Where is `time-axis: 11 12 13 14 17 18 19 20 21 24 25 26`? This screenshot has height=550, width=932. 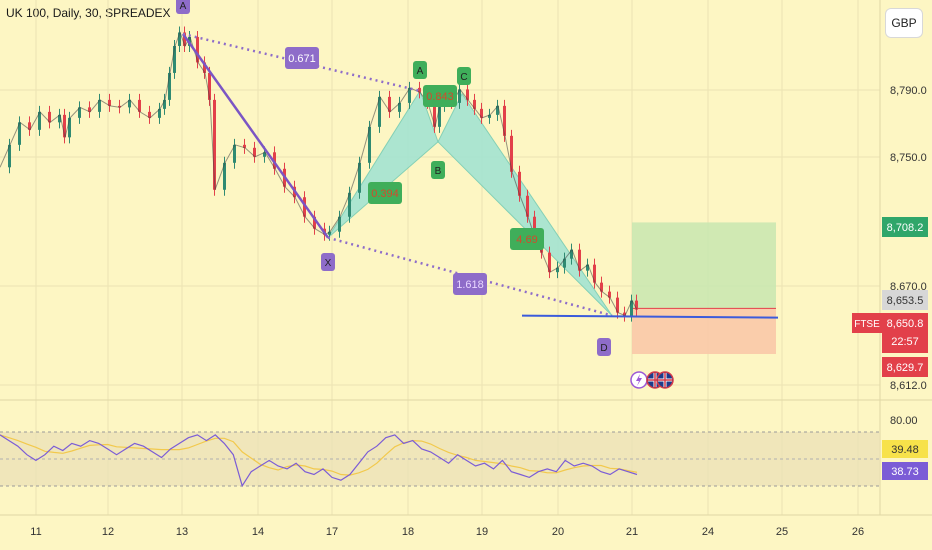 time-axis: 11 12 13 14 17 18 19 20 21 24 25 26 is located at coordinates (447, 532).